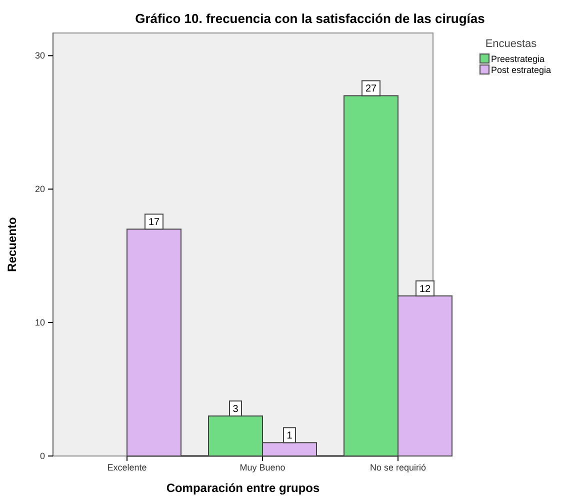  I want to click on y-tick-label: 10, so click(39, 322).